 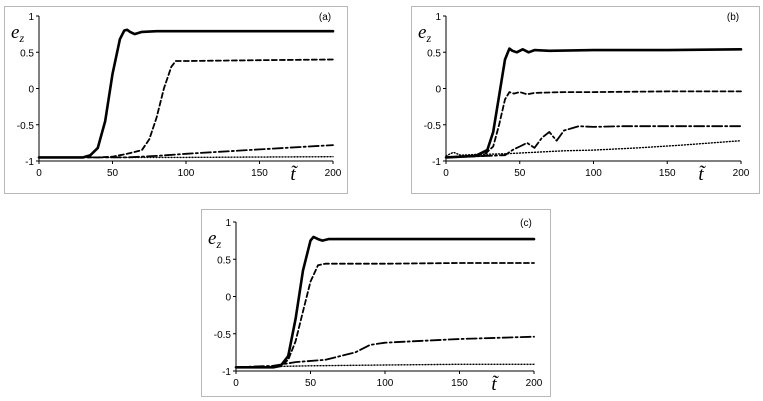 I want to click on panel-label: (b), so click(x=733, y=17).